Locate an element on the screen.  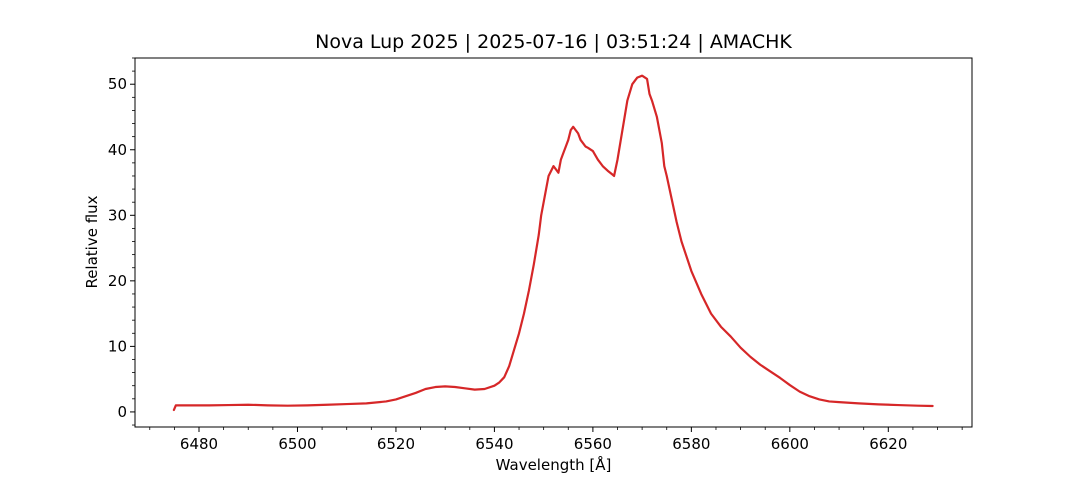
y-tick-label: 10 is located at coordinates (117, 346).